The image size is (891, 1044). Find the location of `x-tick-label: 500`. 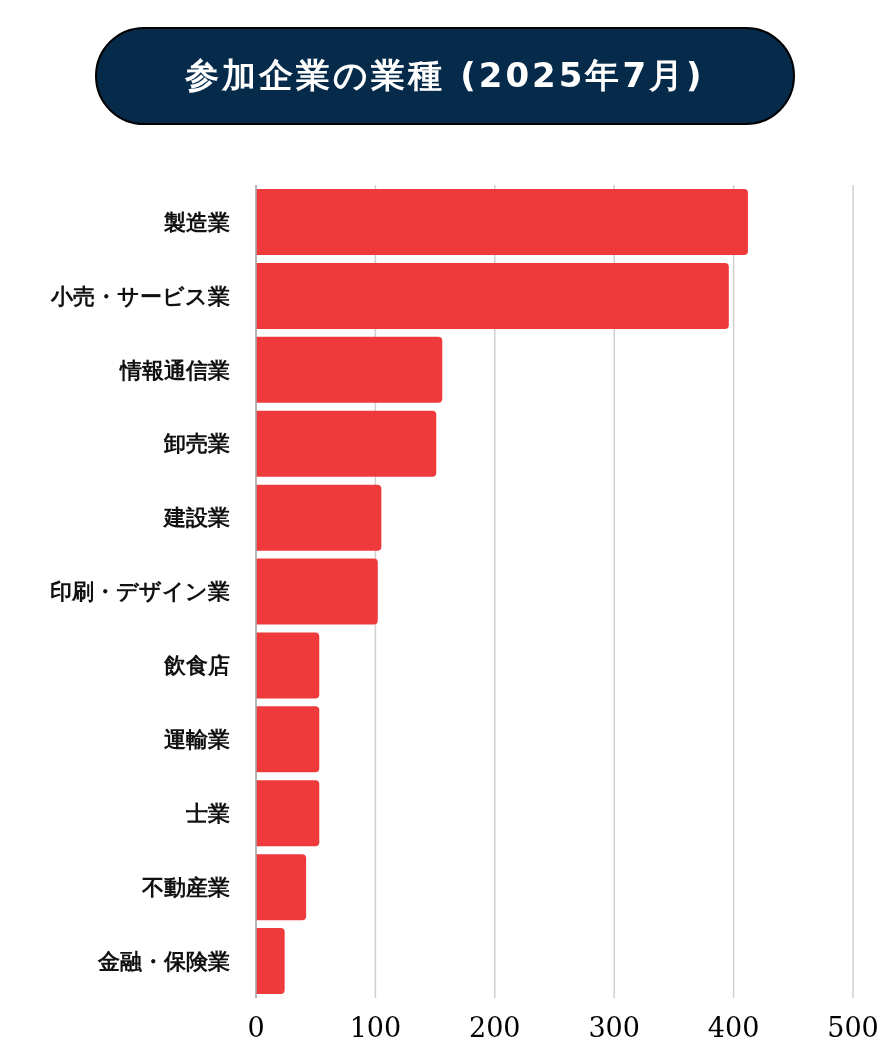

x-tick-label: 500 is located at coordinates (853, 1028).